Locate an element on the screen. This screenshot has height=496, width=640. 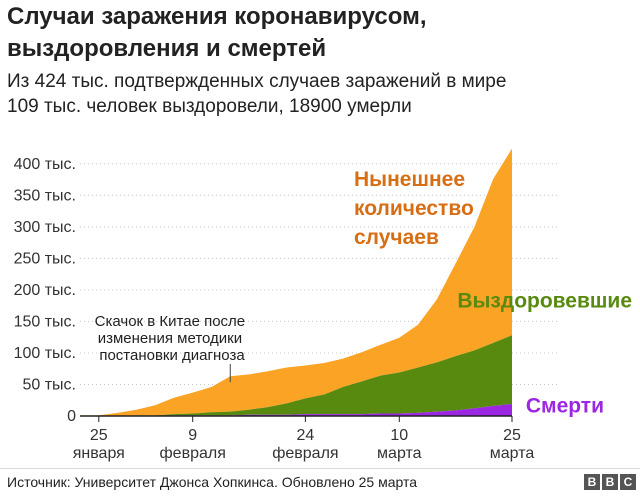
current-cases-label-line-2: количество is located at coordinates (414, 208).